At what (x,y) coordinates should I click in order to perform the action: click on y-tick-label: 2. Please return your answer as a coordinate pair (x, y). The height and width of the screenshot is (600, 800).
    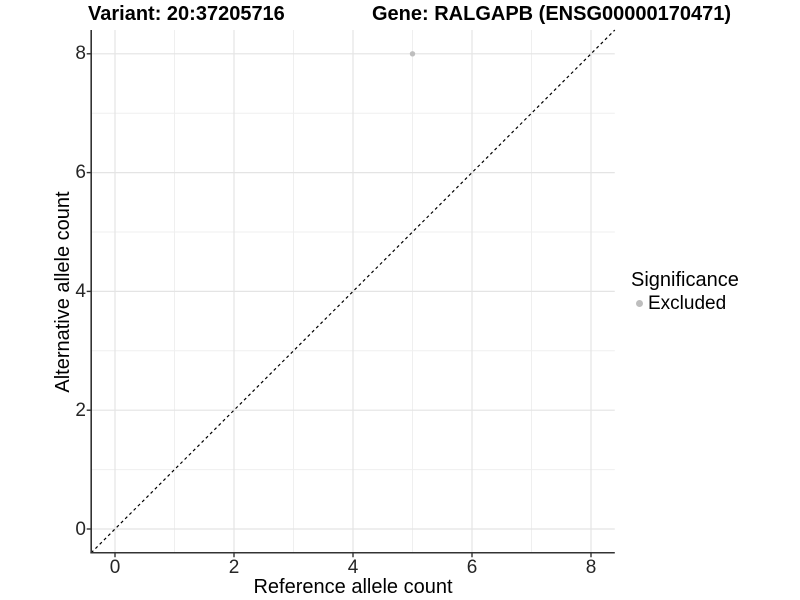
    Looking at the image, I should click on (80, 410).